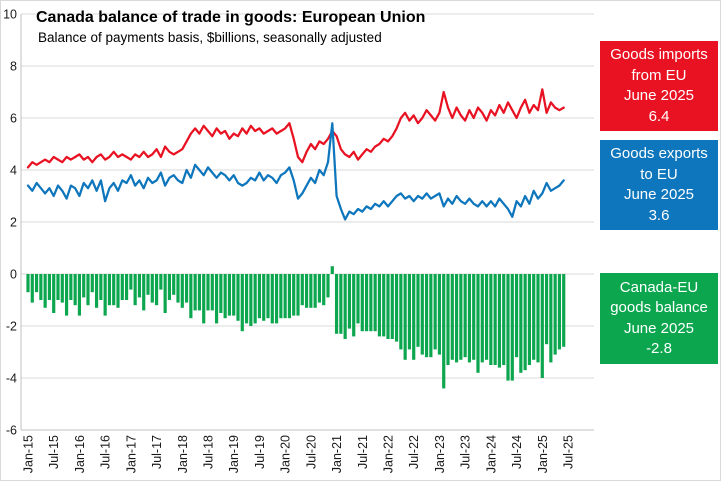 The image size is (721, 481). Describe the element at coordinates (234, 454) in the screenshot. I see `x-axis-tick-label: Jan-19` at that location.